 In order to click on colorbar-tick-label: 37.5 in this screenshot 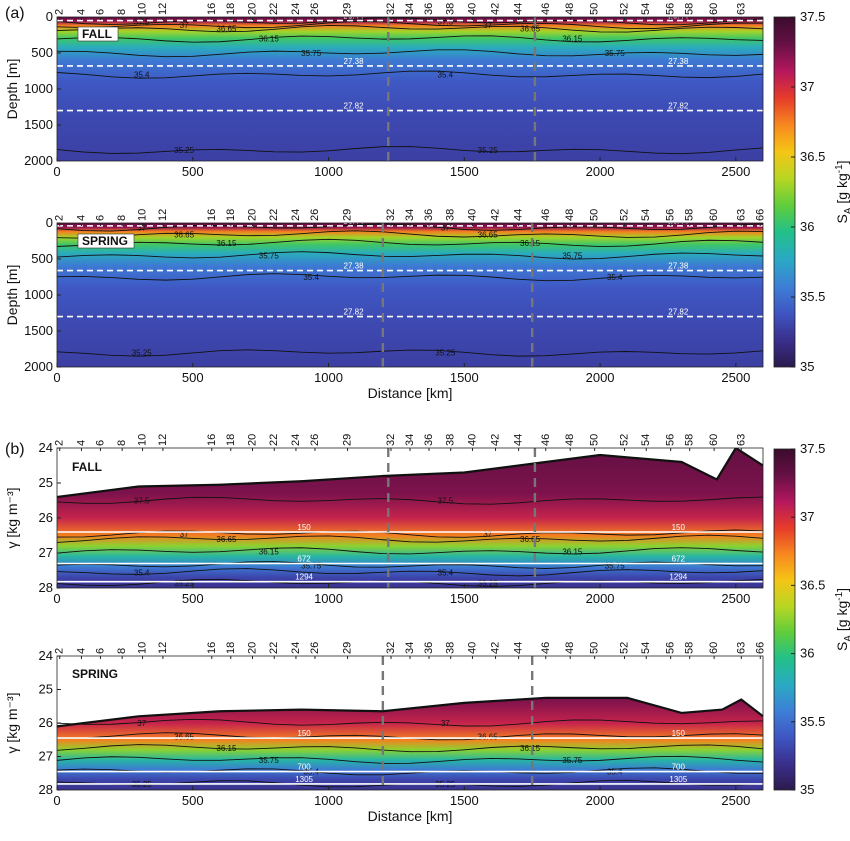, I will do `click(812, 448)`.